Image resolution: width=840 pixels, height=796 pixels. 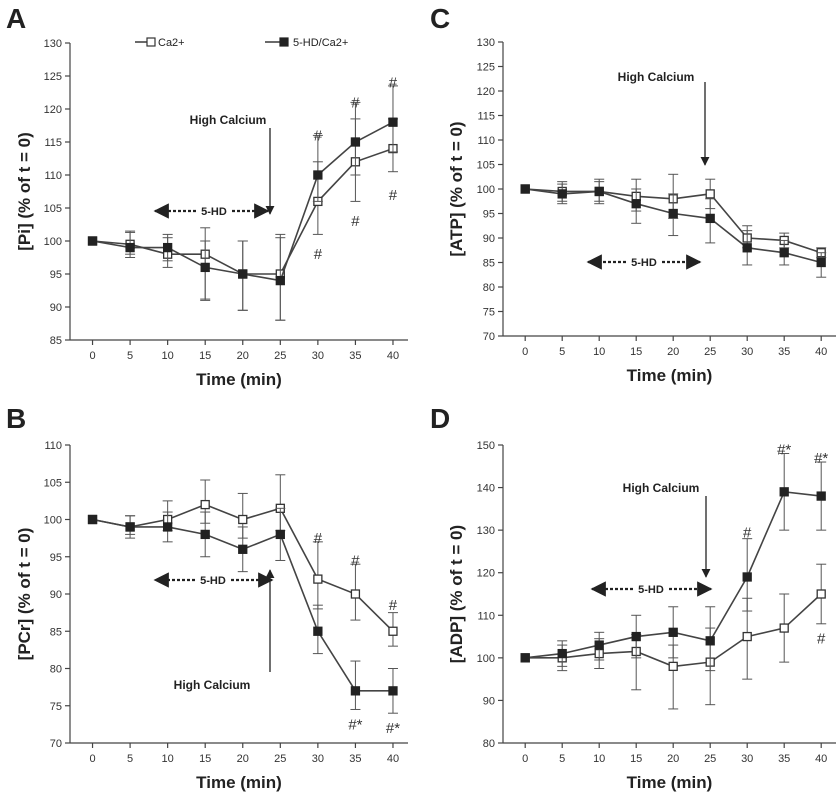 I want to click on y-axis-label-a: [Pi] (% of t = 0), so click(x=24, y=191).